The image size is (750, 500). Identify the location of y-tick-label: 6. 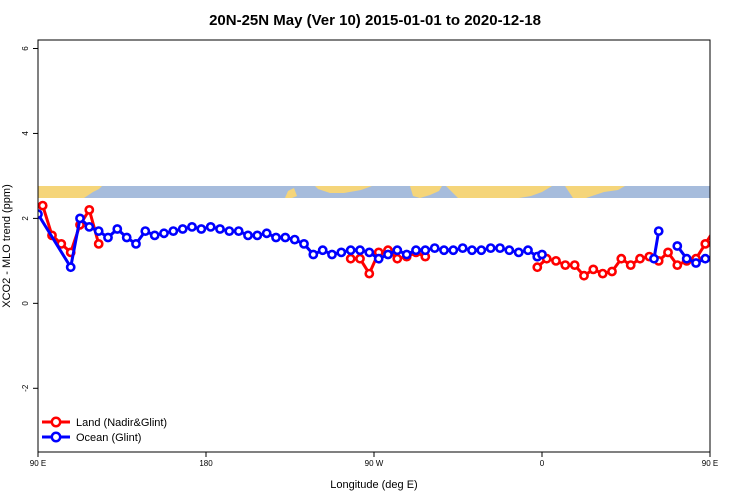
(25, 48).